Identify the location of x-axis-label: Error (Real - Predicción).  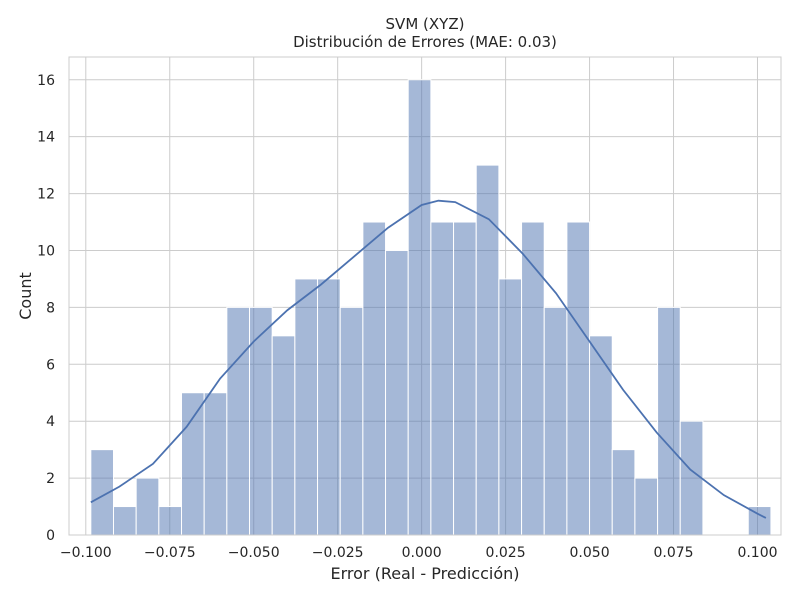
(424, 573).